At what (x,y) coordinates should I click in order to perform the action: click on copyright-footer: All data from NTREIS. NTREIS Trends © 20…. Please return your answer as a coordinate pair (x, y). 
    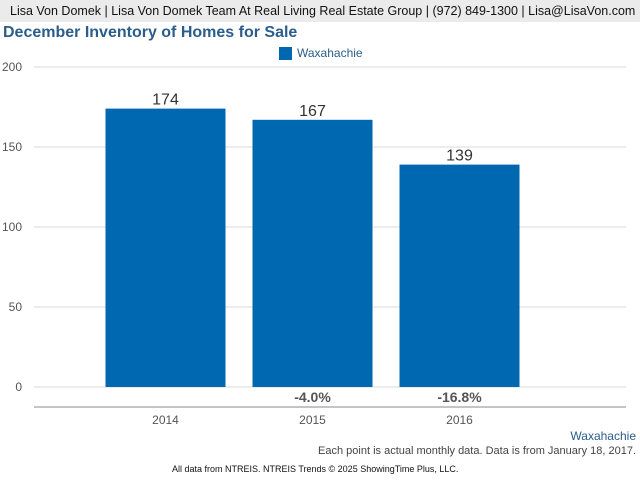
    Looking at the image, I should click on (320, 469).